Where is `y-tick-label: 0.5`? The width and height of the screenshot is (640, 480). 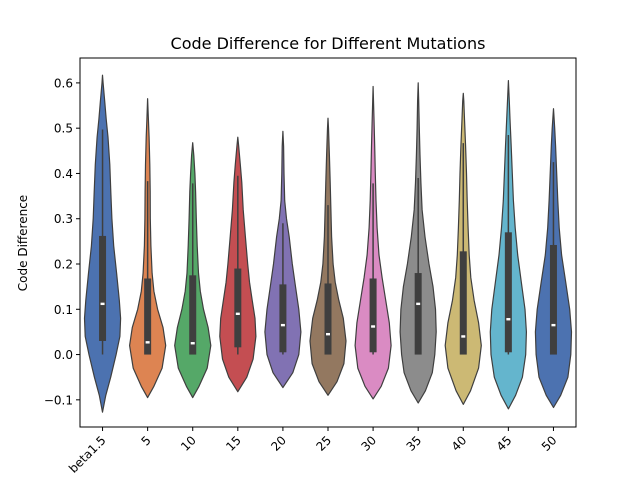 y-tick-label: 0.5 is located at coordinates (63, 129).